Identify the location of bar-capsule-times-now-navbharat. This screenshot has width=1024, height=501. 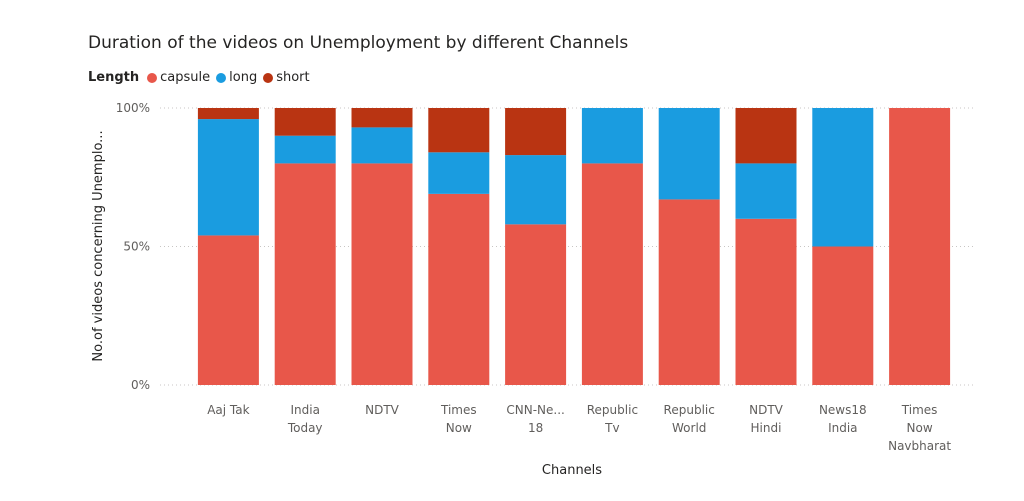
(920, 246).